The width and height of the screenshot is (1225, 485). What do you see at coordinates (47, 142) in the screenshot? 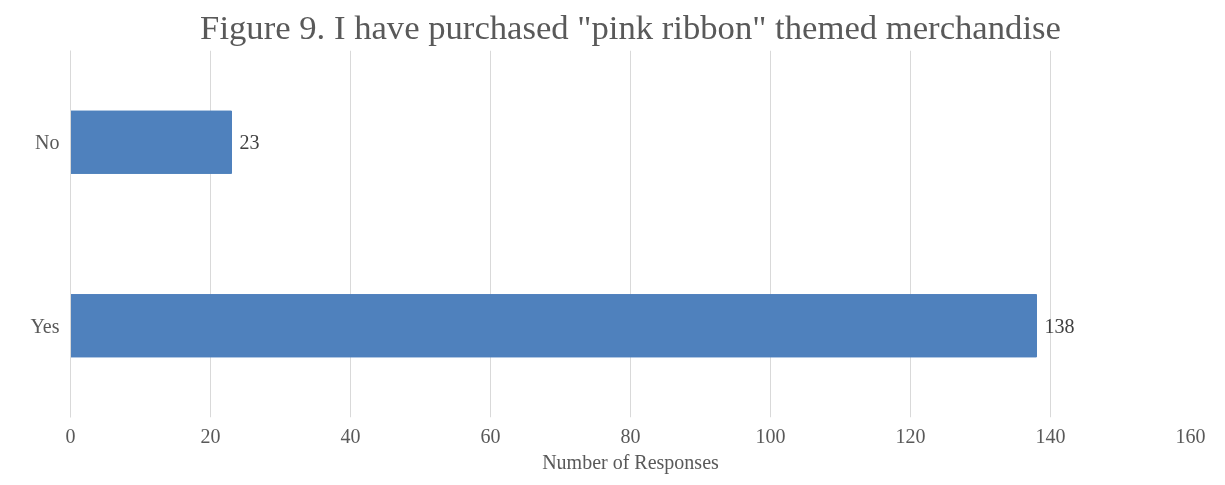
I see `y-tick-label: No` at bounding box center [47, 142].